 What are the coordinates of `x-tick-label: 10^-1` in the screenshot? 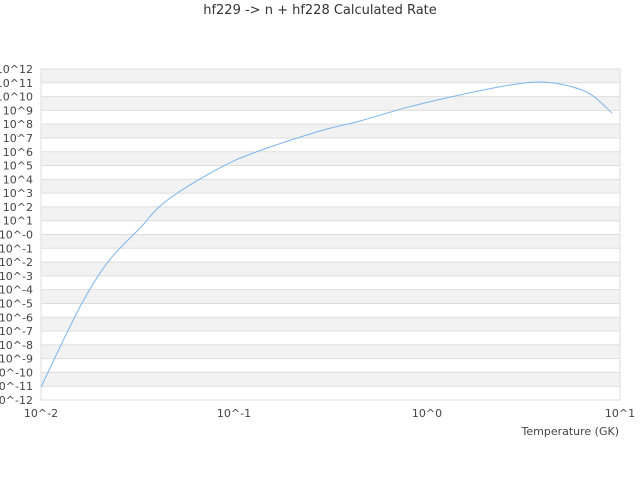 It's located at (234, 413).